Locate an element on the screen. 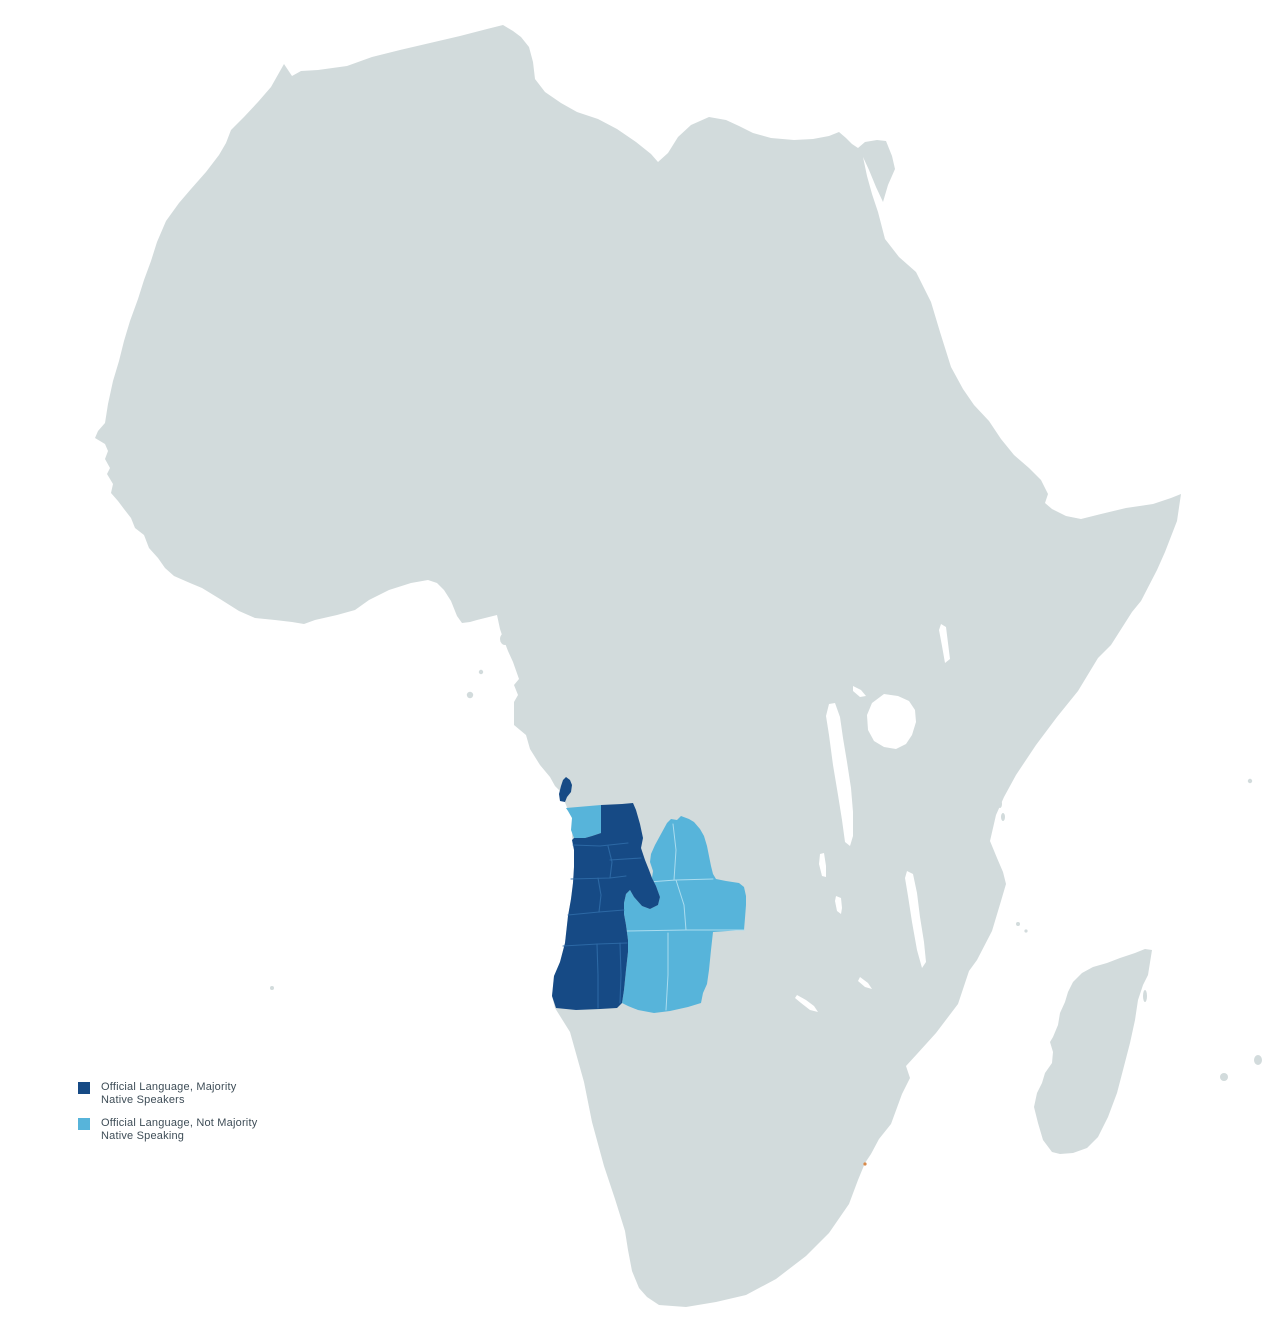 This screenshot has height=1321, width=1280. madagascar-island is located at coordinates (1093, 1051).